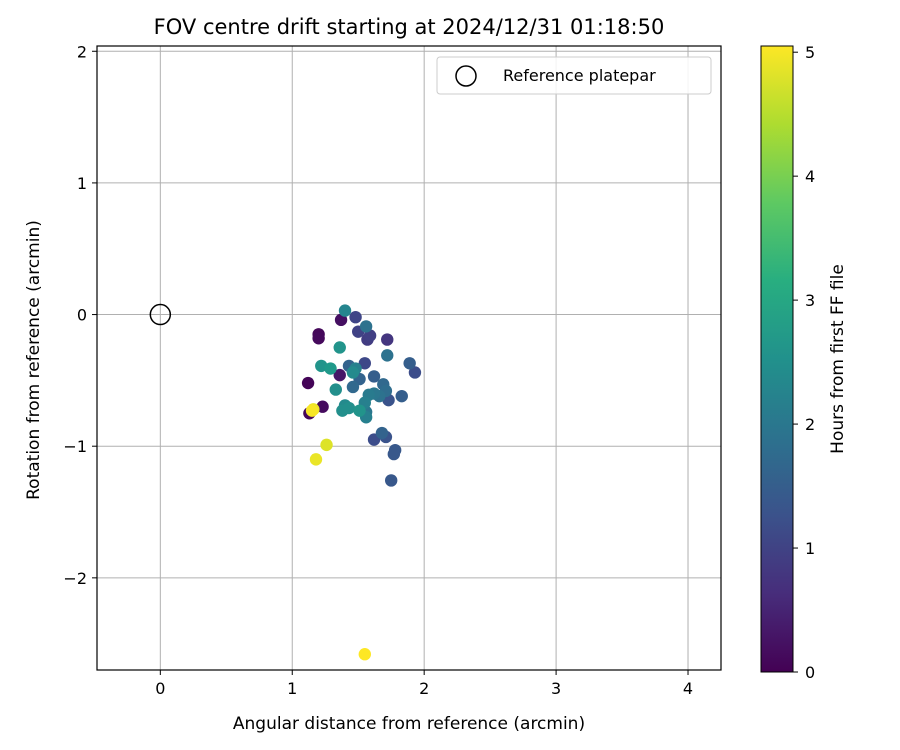 Image resolution: width=900 pixels, height=750 pixels. Describe the element at coordinates (75, 446) in the screenshot. I see `y-tick-label: −1` at that location.